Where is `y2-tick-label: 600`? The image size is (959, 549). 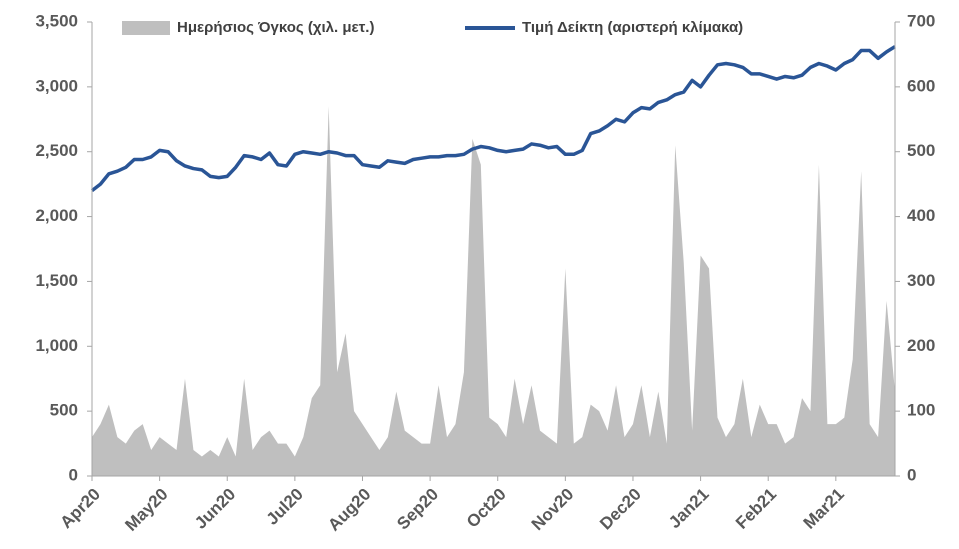 y2-tick-label: 600 is located at coordinates (921, 85).